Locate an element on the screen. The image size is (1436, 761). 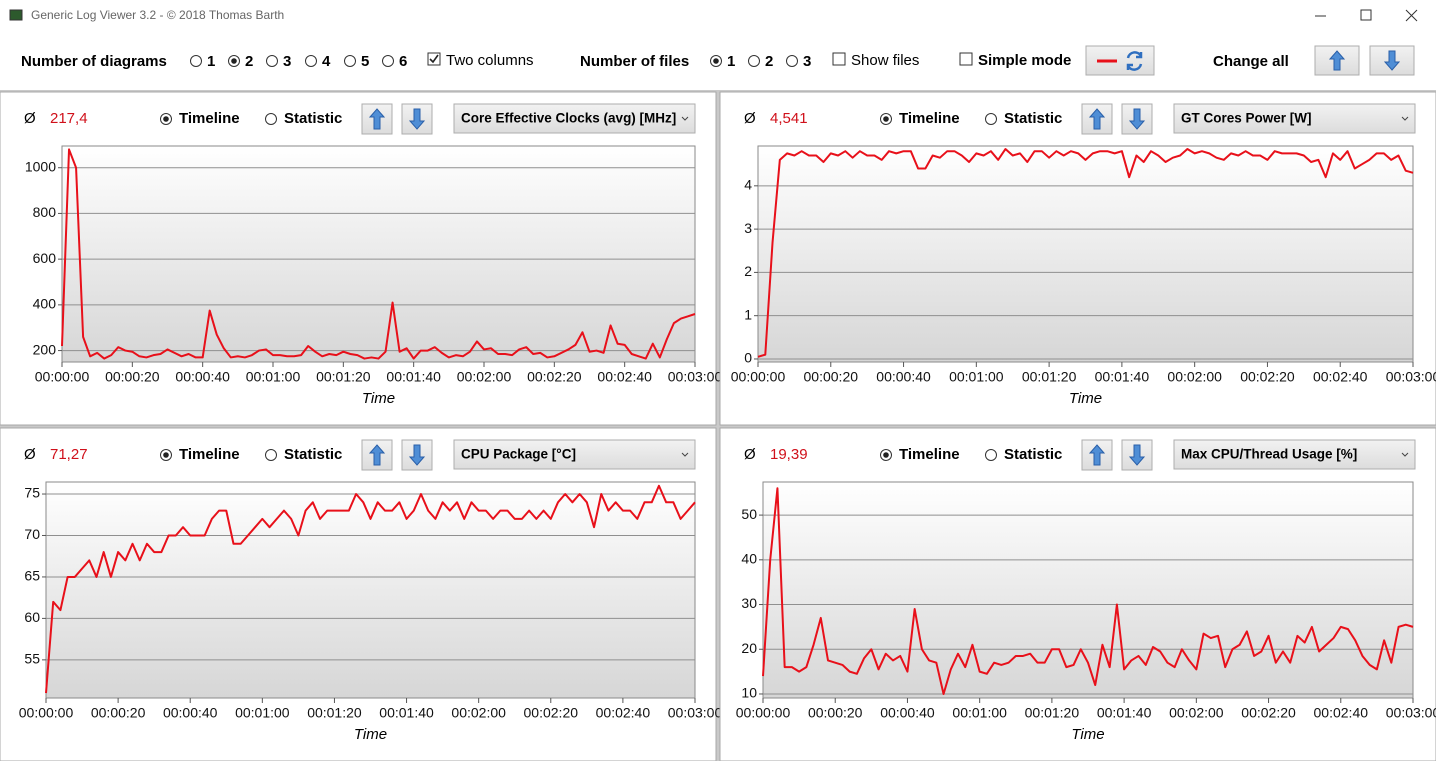
y-tick-label: 55 is located at coordinates (32, 659).